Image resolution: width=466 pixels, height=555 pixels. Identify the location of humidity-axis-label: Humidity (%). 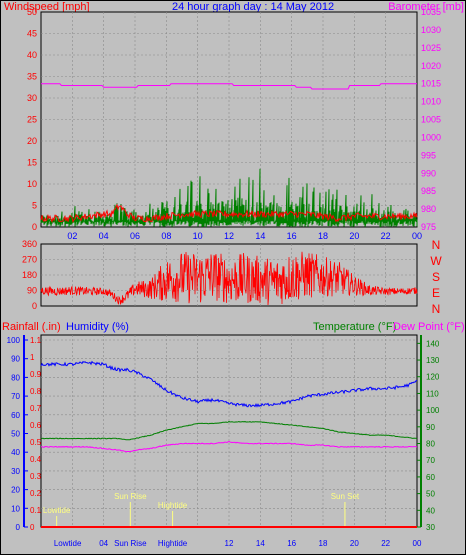
(97, 327).